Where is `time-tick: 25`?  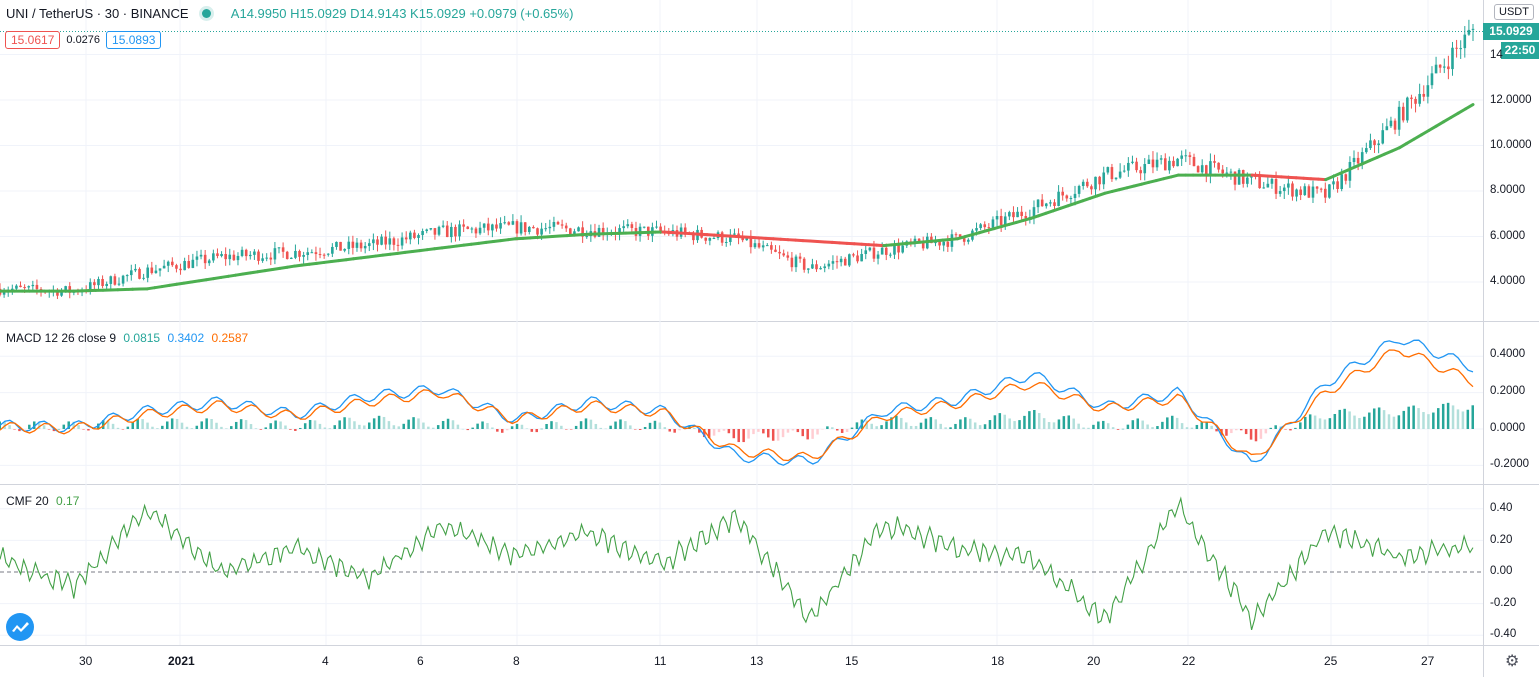
time-tick: 25 is located at coordinates (1331, 661).